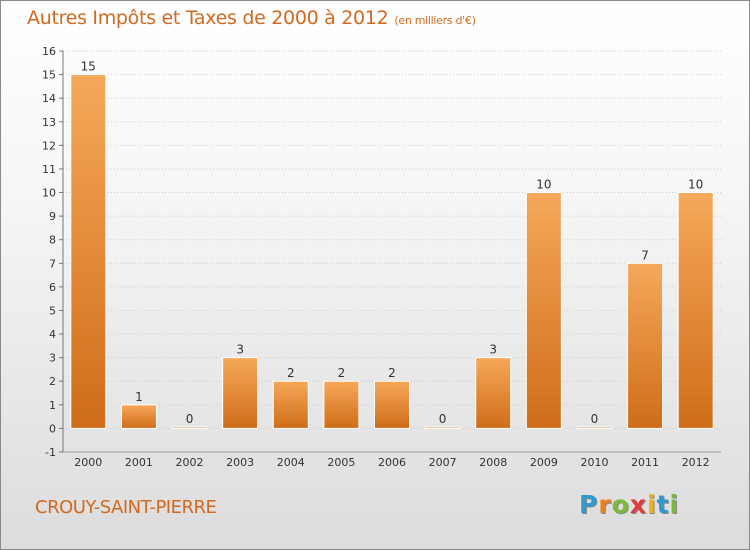 Image resolution: width=750 pixels, height=550 pixels. Describe the element at coordinates (126, 507) in the screenshot. I see `town-name: CROUY-SAINT-PIERRE` at that location.